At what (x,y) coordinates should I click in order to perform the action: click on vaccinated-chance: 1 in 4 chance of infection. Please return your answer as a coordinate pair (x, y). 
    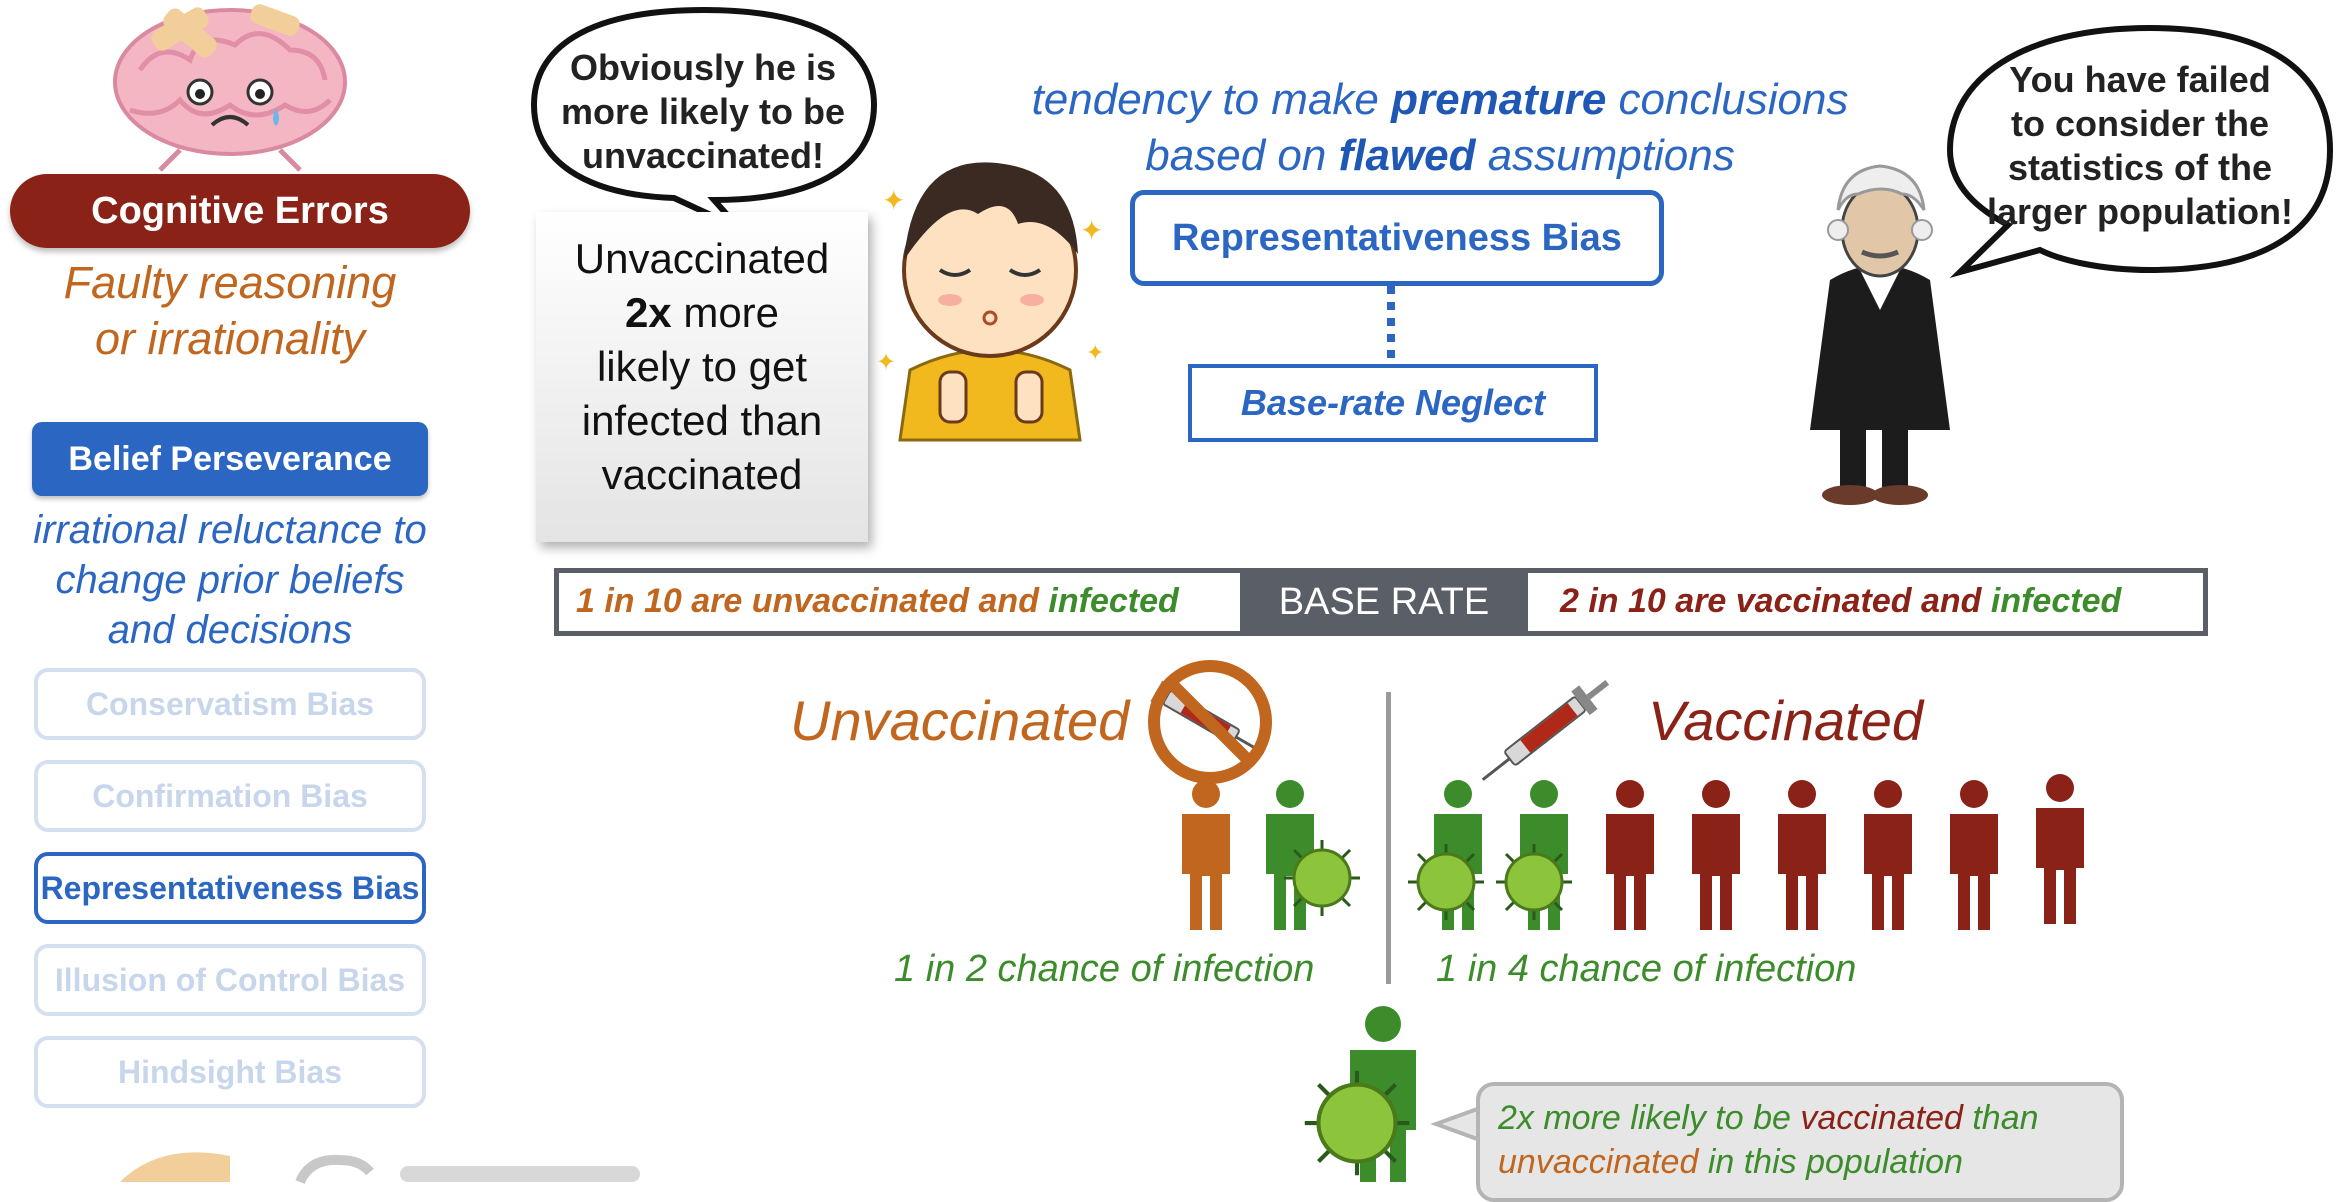
    Looking at the image, I should click on (1646, 969).